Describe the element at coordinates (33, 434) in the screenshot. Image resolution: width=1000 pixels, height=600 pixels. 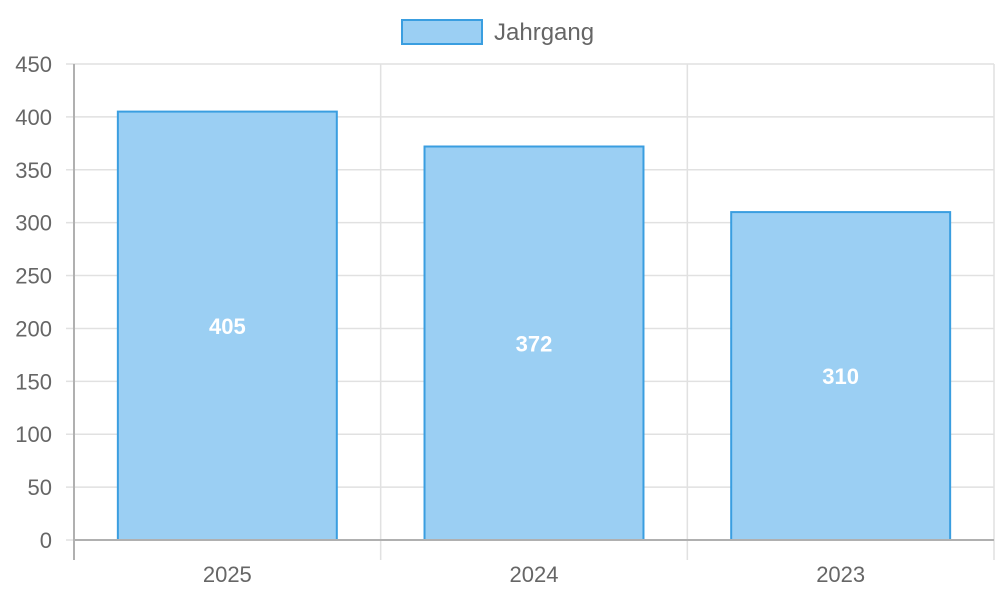
I see `y-tick-label: 100` at that location.